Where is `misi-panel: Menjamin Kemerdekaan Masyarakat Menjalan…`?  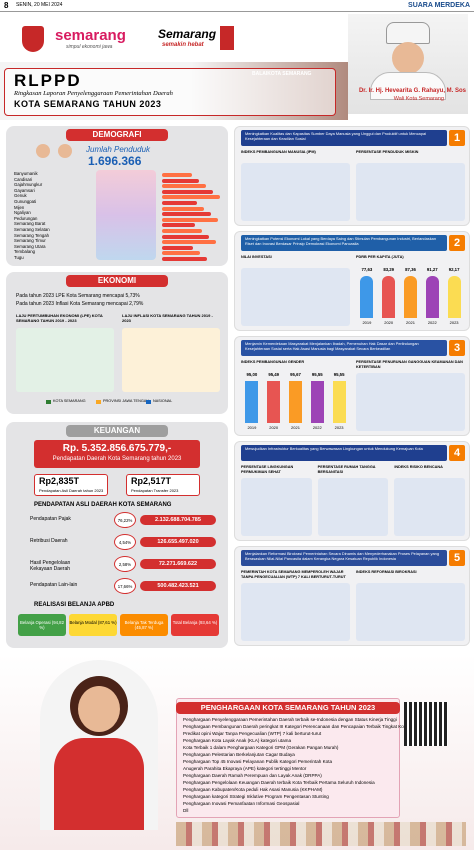
misi-panel: Menjamin Kemerdekaan Masyarakat Menjalan… is located at coordinates (352, 386).